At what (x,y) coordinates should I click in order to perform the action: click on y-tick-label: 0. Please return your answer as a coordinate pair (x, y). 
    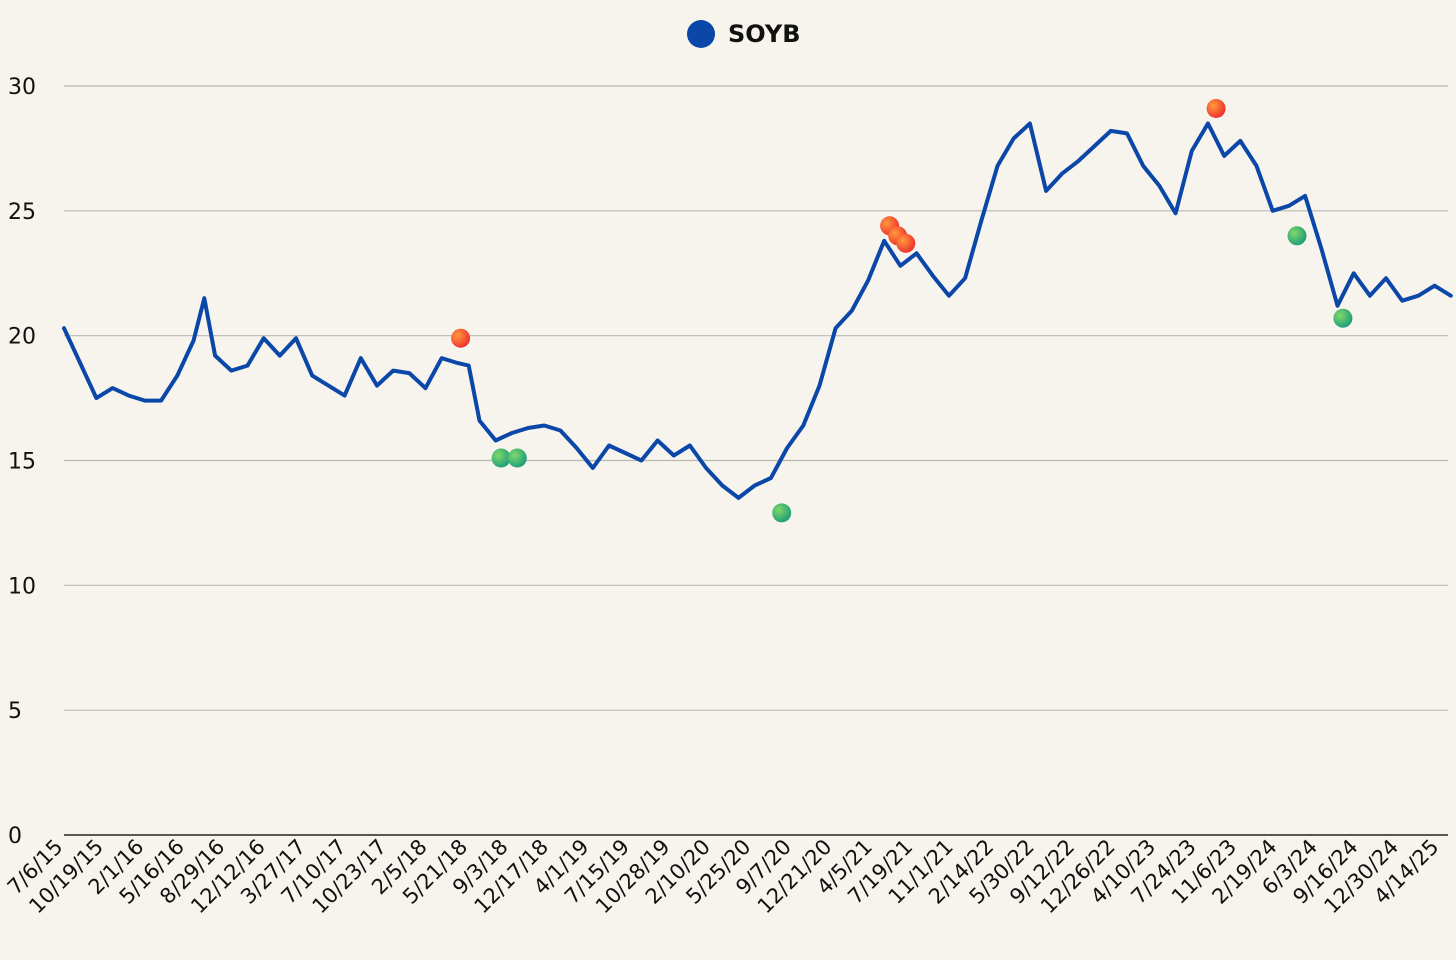
    Looking at the image, I should click on (15, 836).